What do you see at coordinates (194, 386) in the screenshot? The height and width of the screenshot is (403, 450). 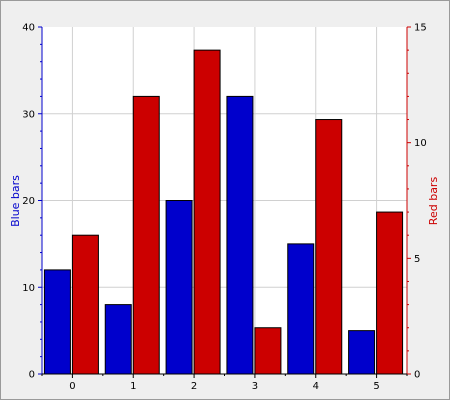 I see `x-tick-label: 2` at bounding box center [194, 386].